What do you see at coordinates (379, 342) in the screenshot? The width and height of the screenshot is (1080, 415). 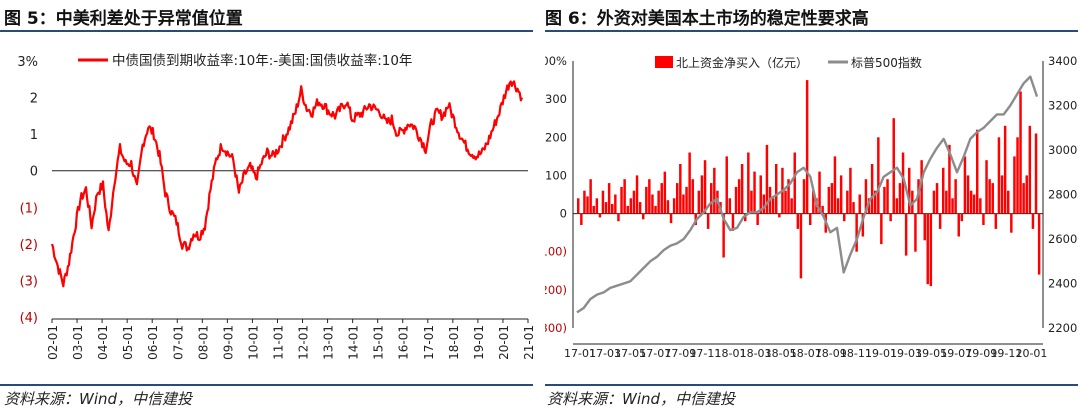 I see `left-x-tick-label: 15-01` at bounding box center [379, 342].